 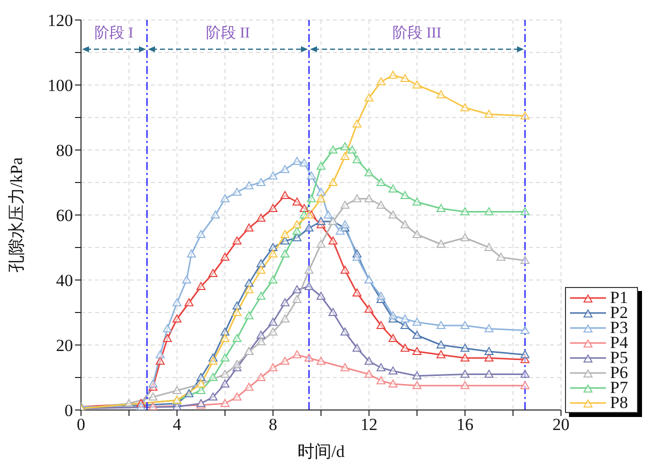 I want to click on annotation: 阶段 I, so click(x=114, y=33).